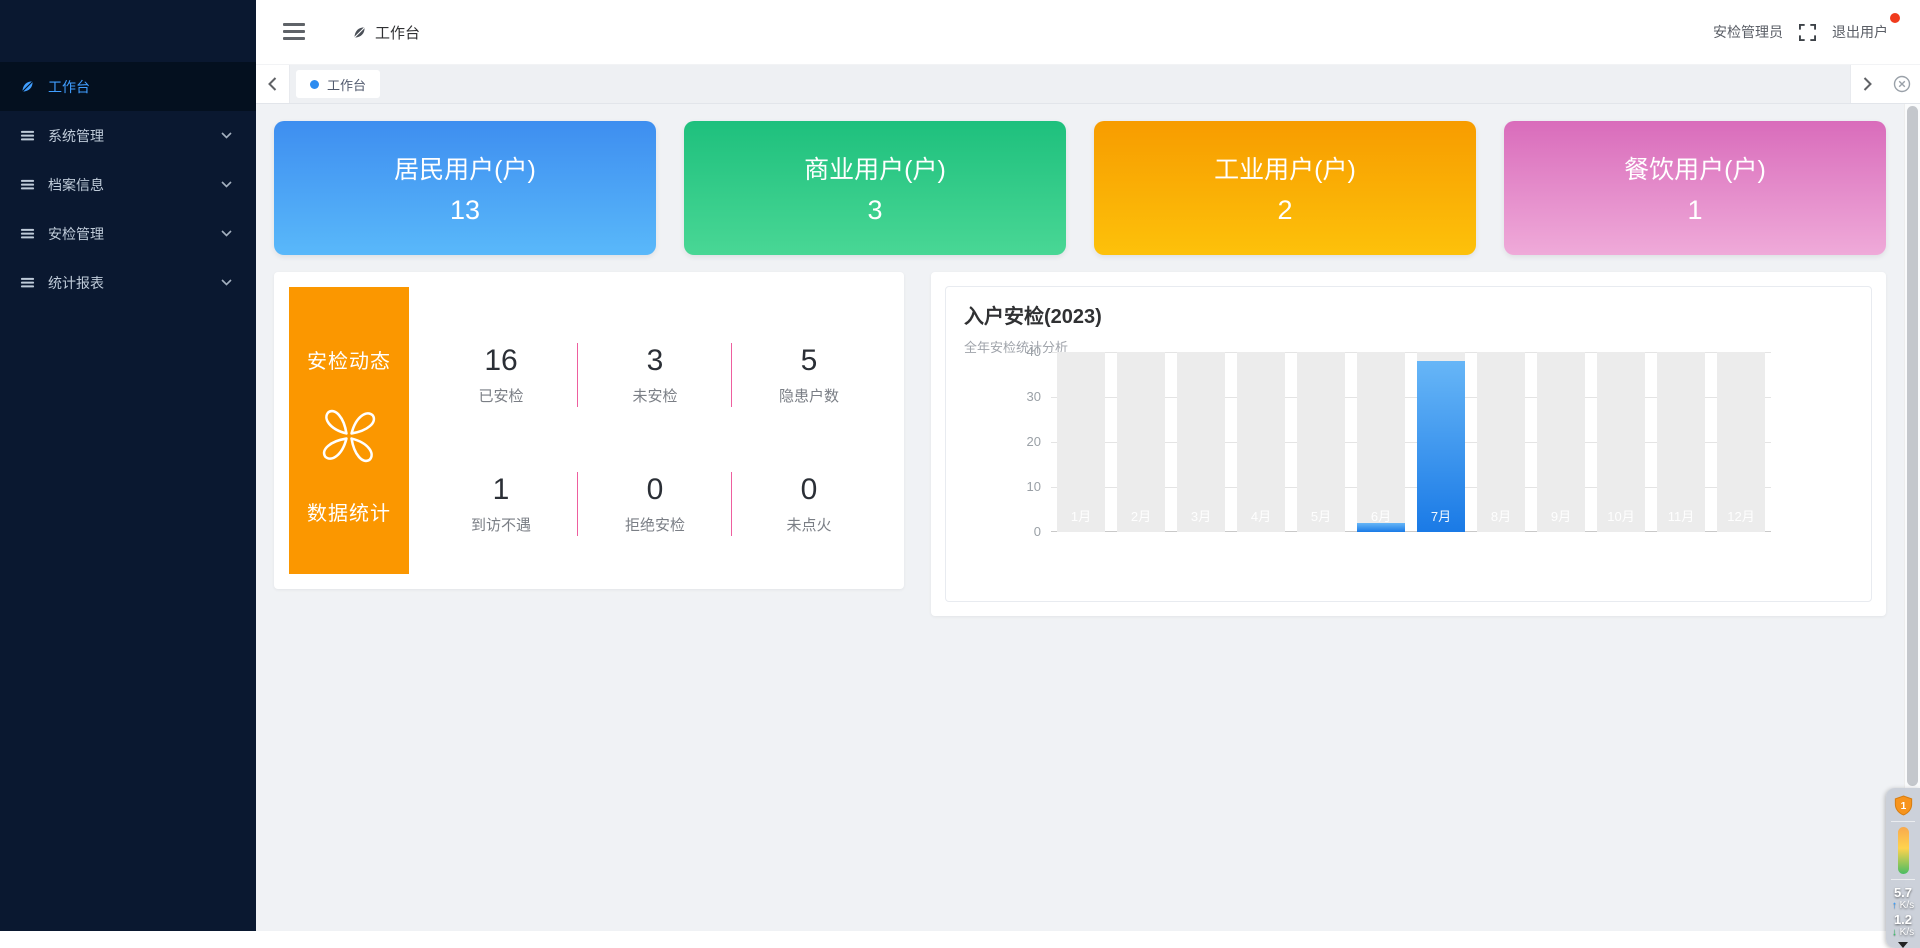  Describe the element at coordinates (1408, 314) in the screenshot. I see `chart-title: 入户安检(2023)` at that location.